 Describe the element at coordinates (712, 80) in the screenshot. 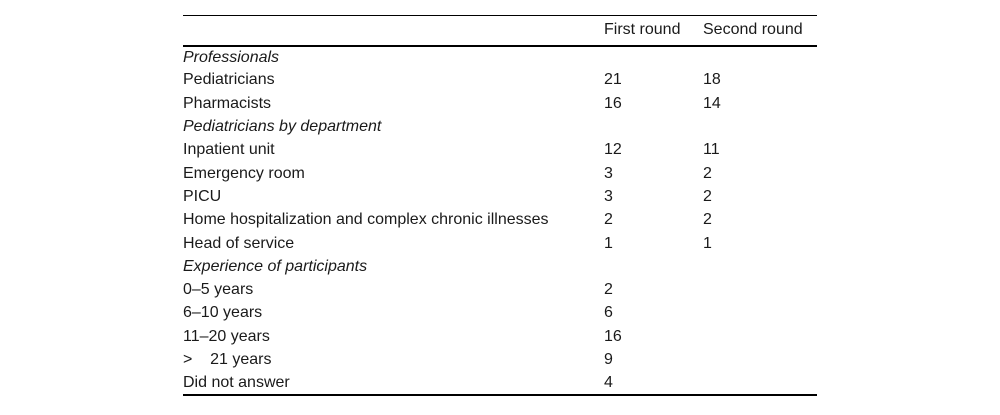

I see `second-round-value: 18` at that location.